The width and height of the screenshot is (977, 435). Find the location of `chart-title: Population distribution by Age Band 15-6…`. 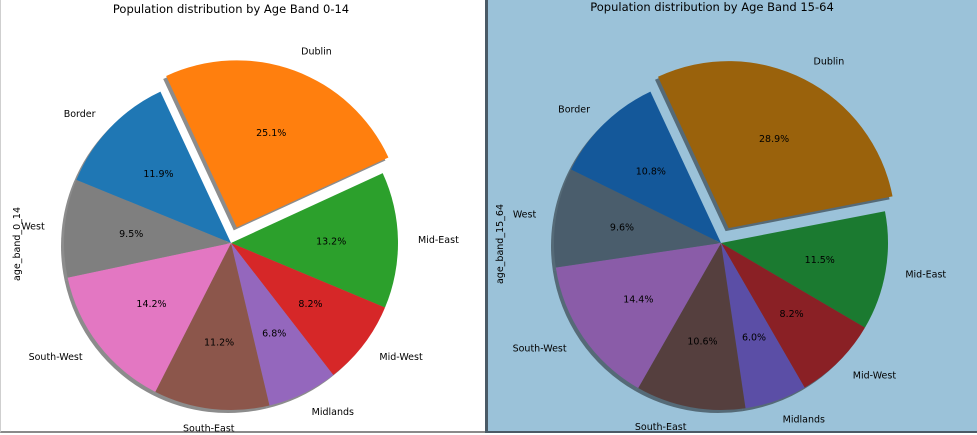

chart-title: Population distribution by Age Band 15-6… is located at coordinates (712, 7).